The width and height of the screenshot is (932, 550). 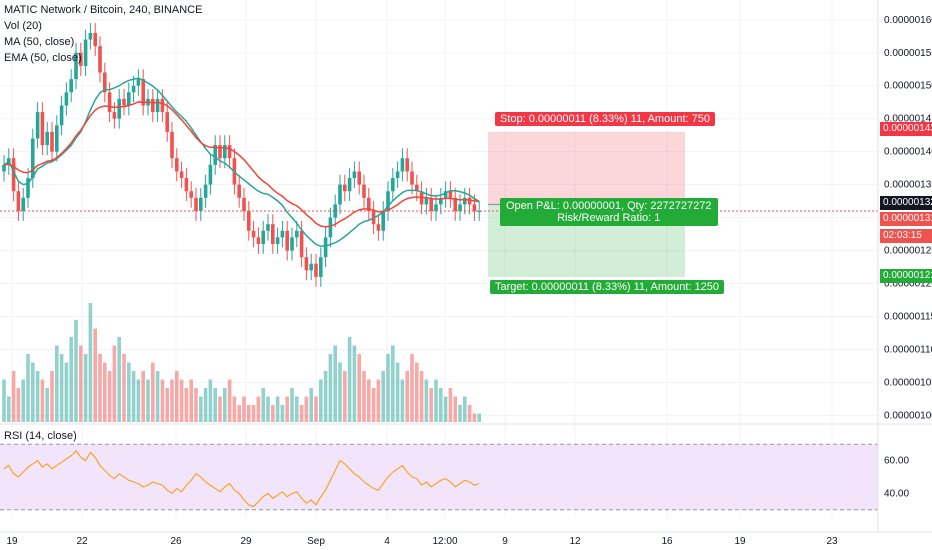 I want to click on time-tick-label: 23, so click(x=832, y=541).